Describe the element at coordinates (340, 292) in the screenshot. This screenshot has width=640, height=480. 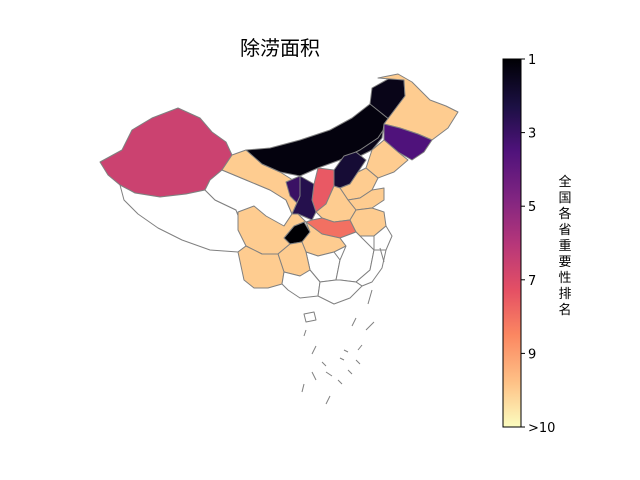
I see `region-guangdong` at that location.